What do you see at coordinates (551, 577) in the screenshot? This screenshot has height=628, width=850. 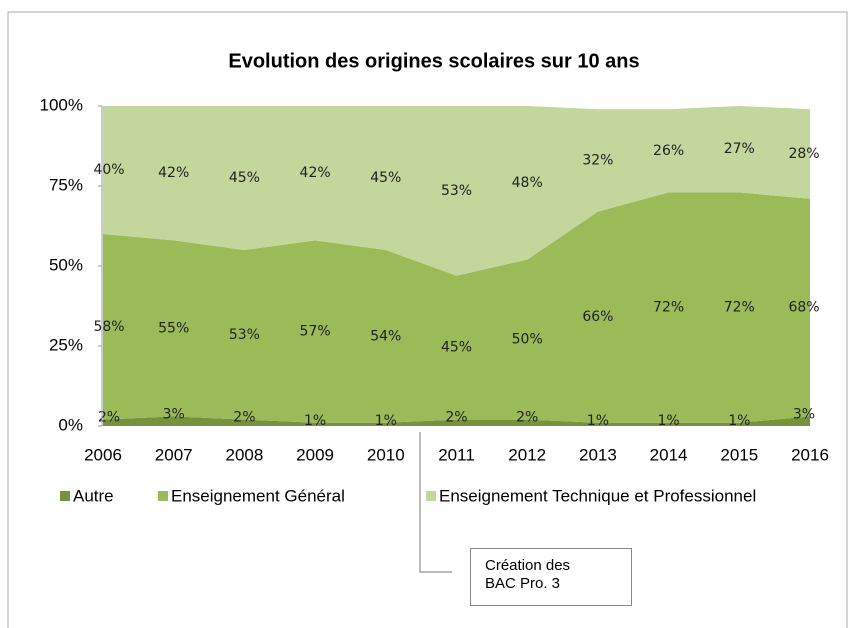 I see `annotation: Création des BAC Pro. 3` at bounding box center [551, 577].